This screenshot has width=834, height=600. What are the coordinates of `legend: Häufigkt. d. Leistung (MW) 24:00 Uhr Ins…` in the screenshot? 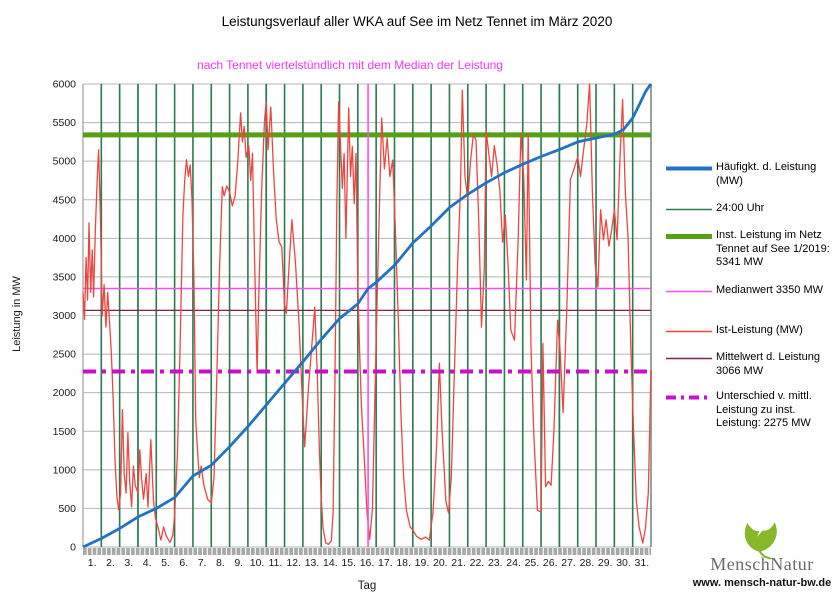 It's located at (750, 305).